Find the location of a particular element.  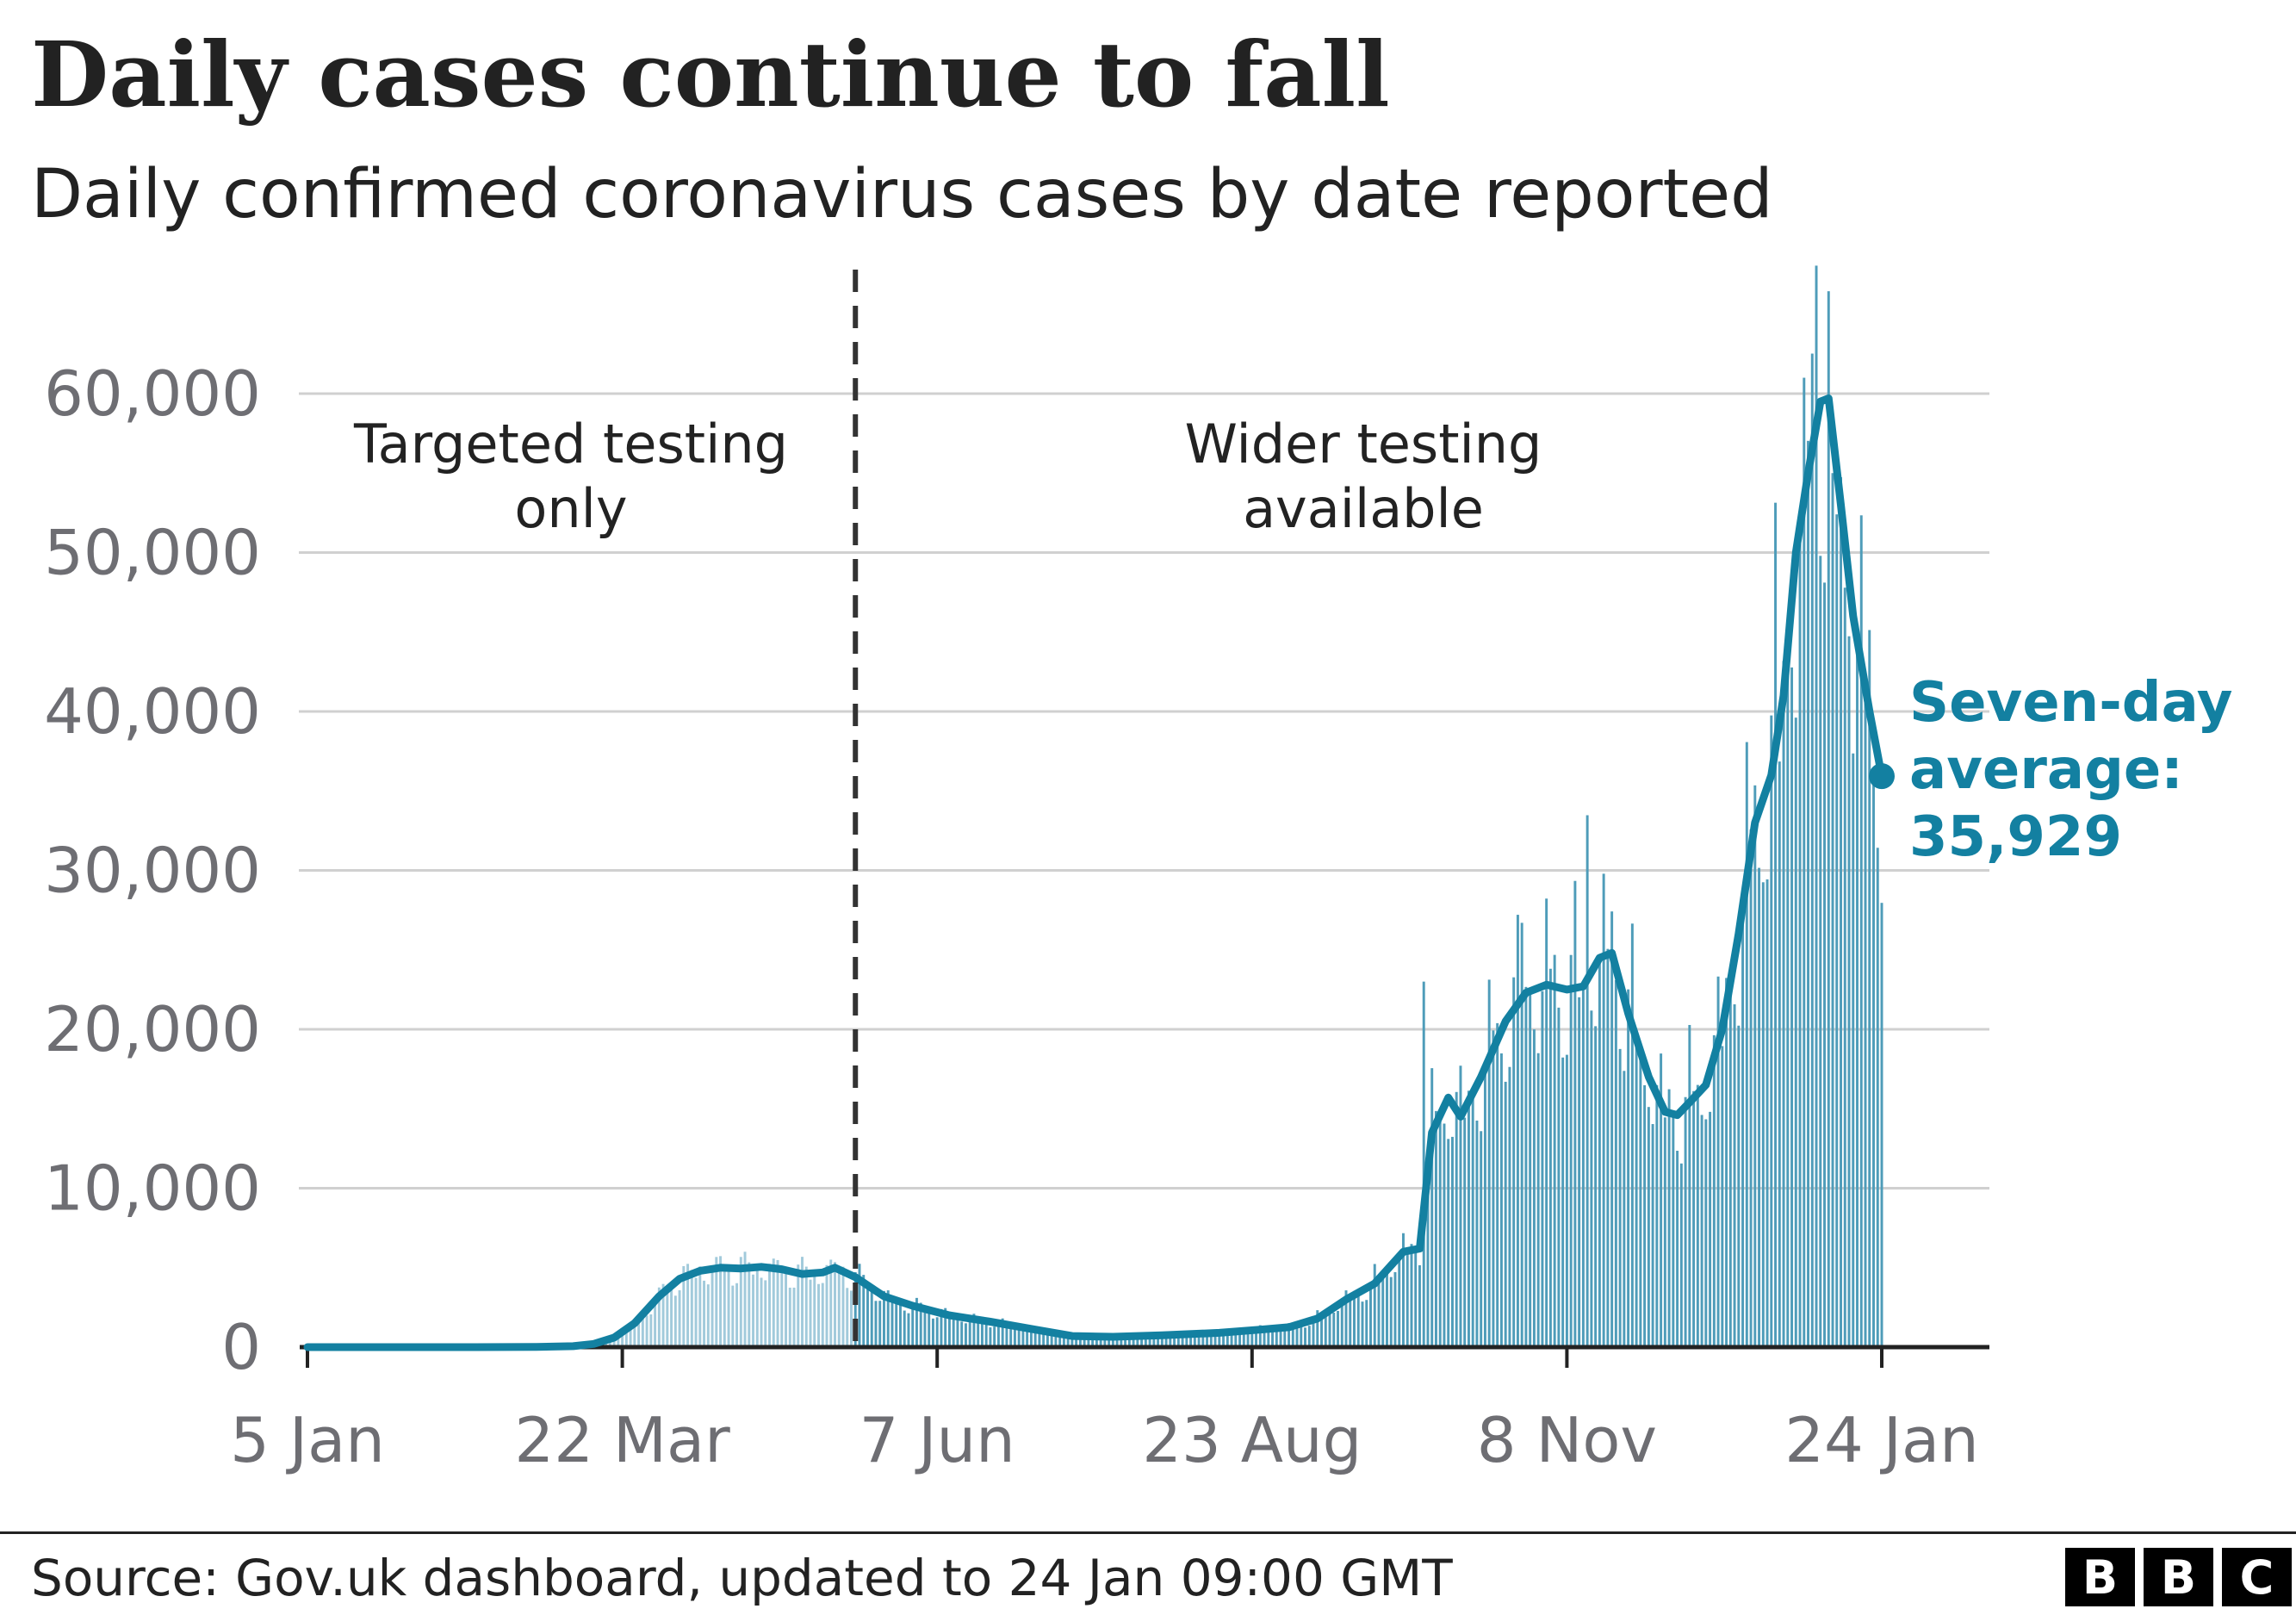

x-tick-label: 7 Jun is located at coordinates (937, 1440).